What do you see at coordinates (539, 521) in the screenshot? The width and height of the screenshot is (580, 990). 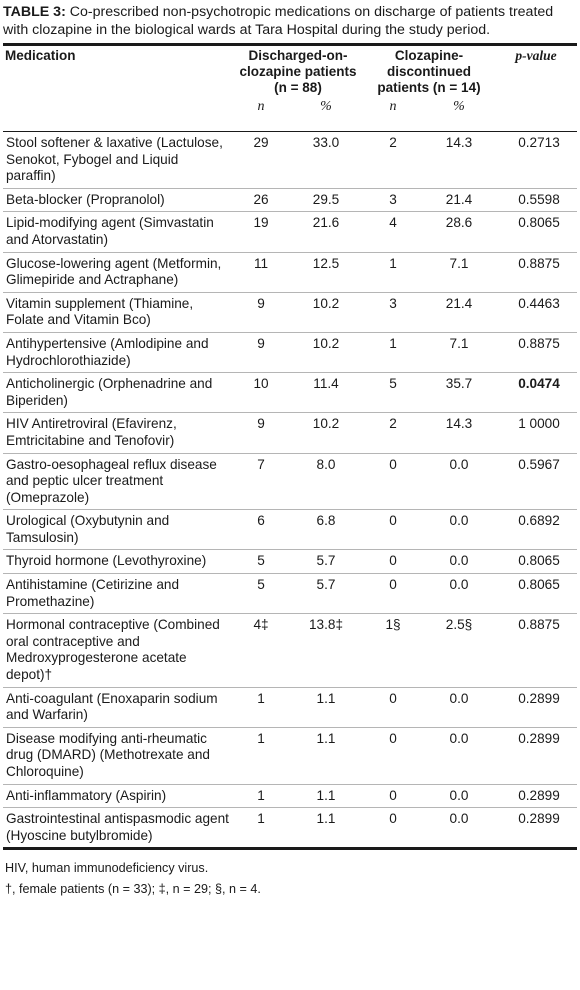 I see `pvalue-cell: 0.6892` at bounding box center [539, 521].